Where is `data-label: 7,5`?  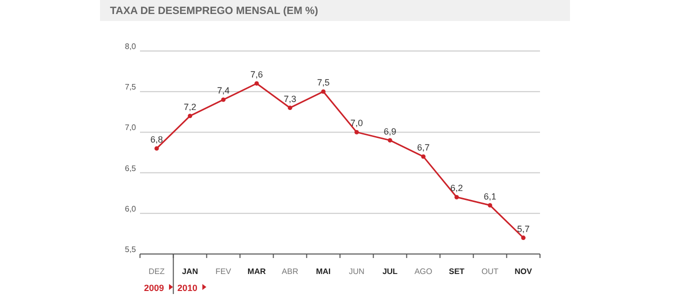
data-label: 7,5 is located at coordinates (323, 83).